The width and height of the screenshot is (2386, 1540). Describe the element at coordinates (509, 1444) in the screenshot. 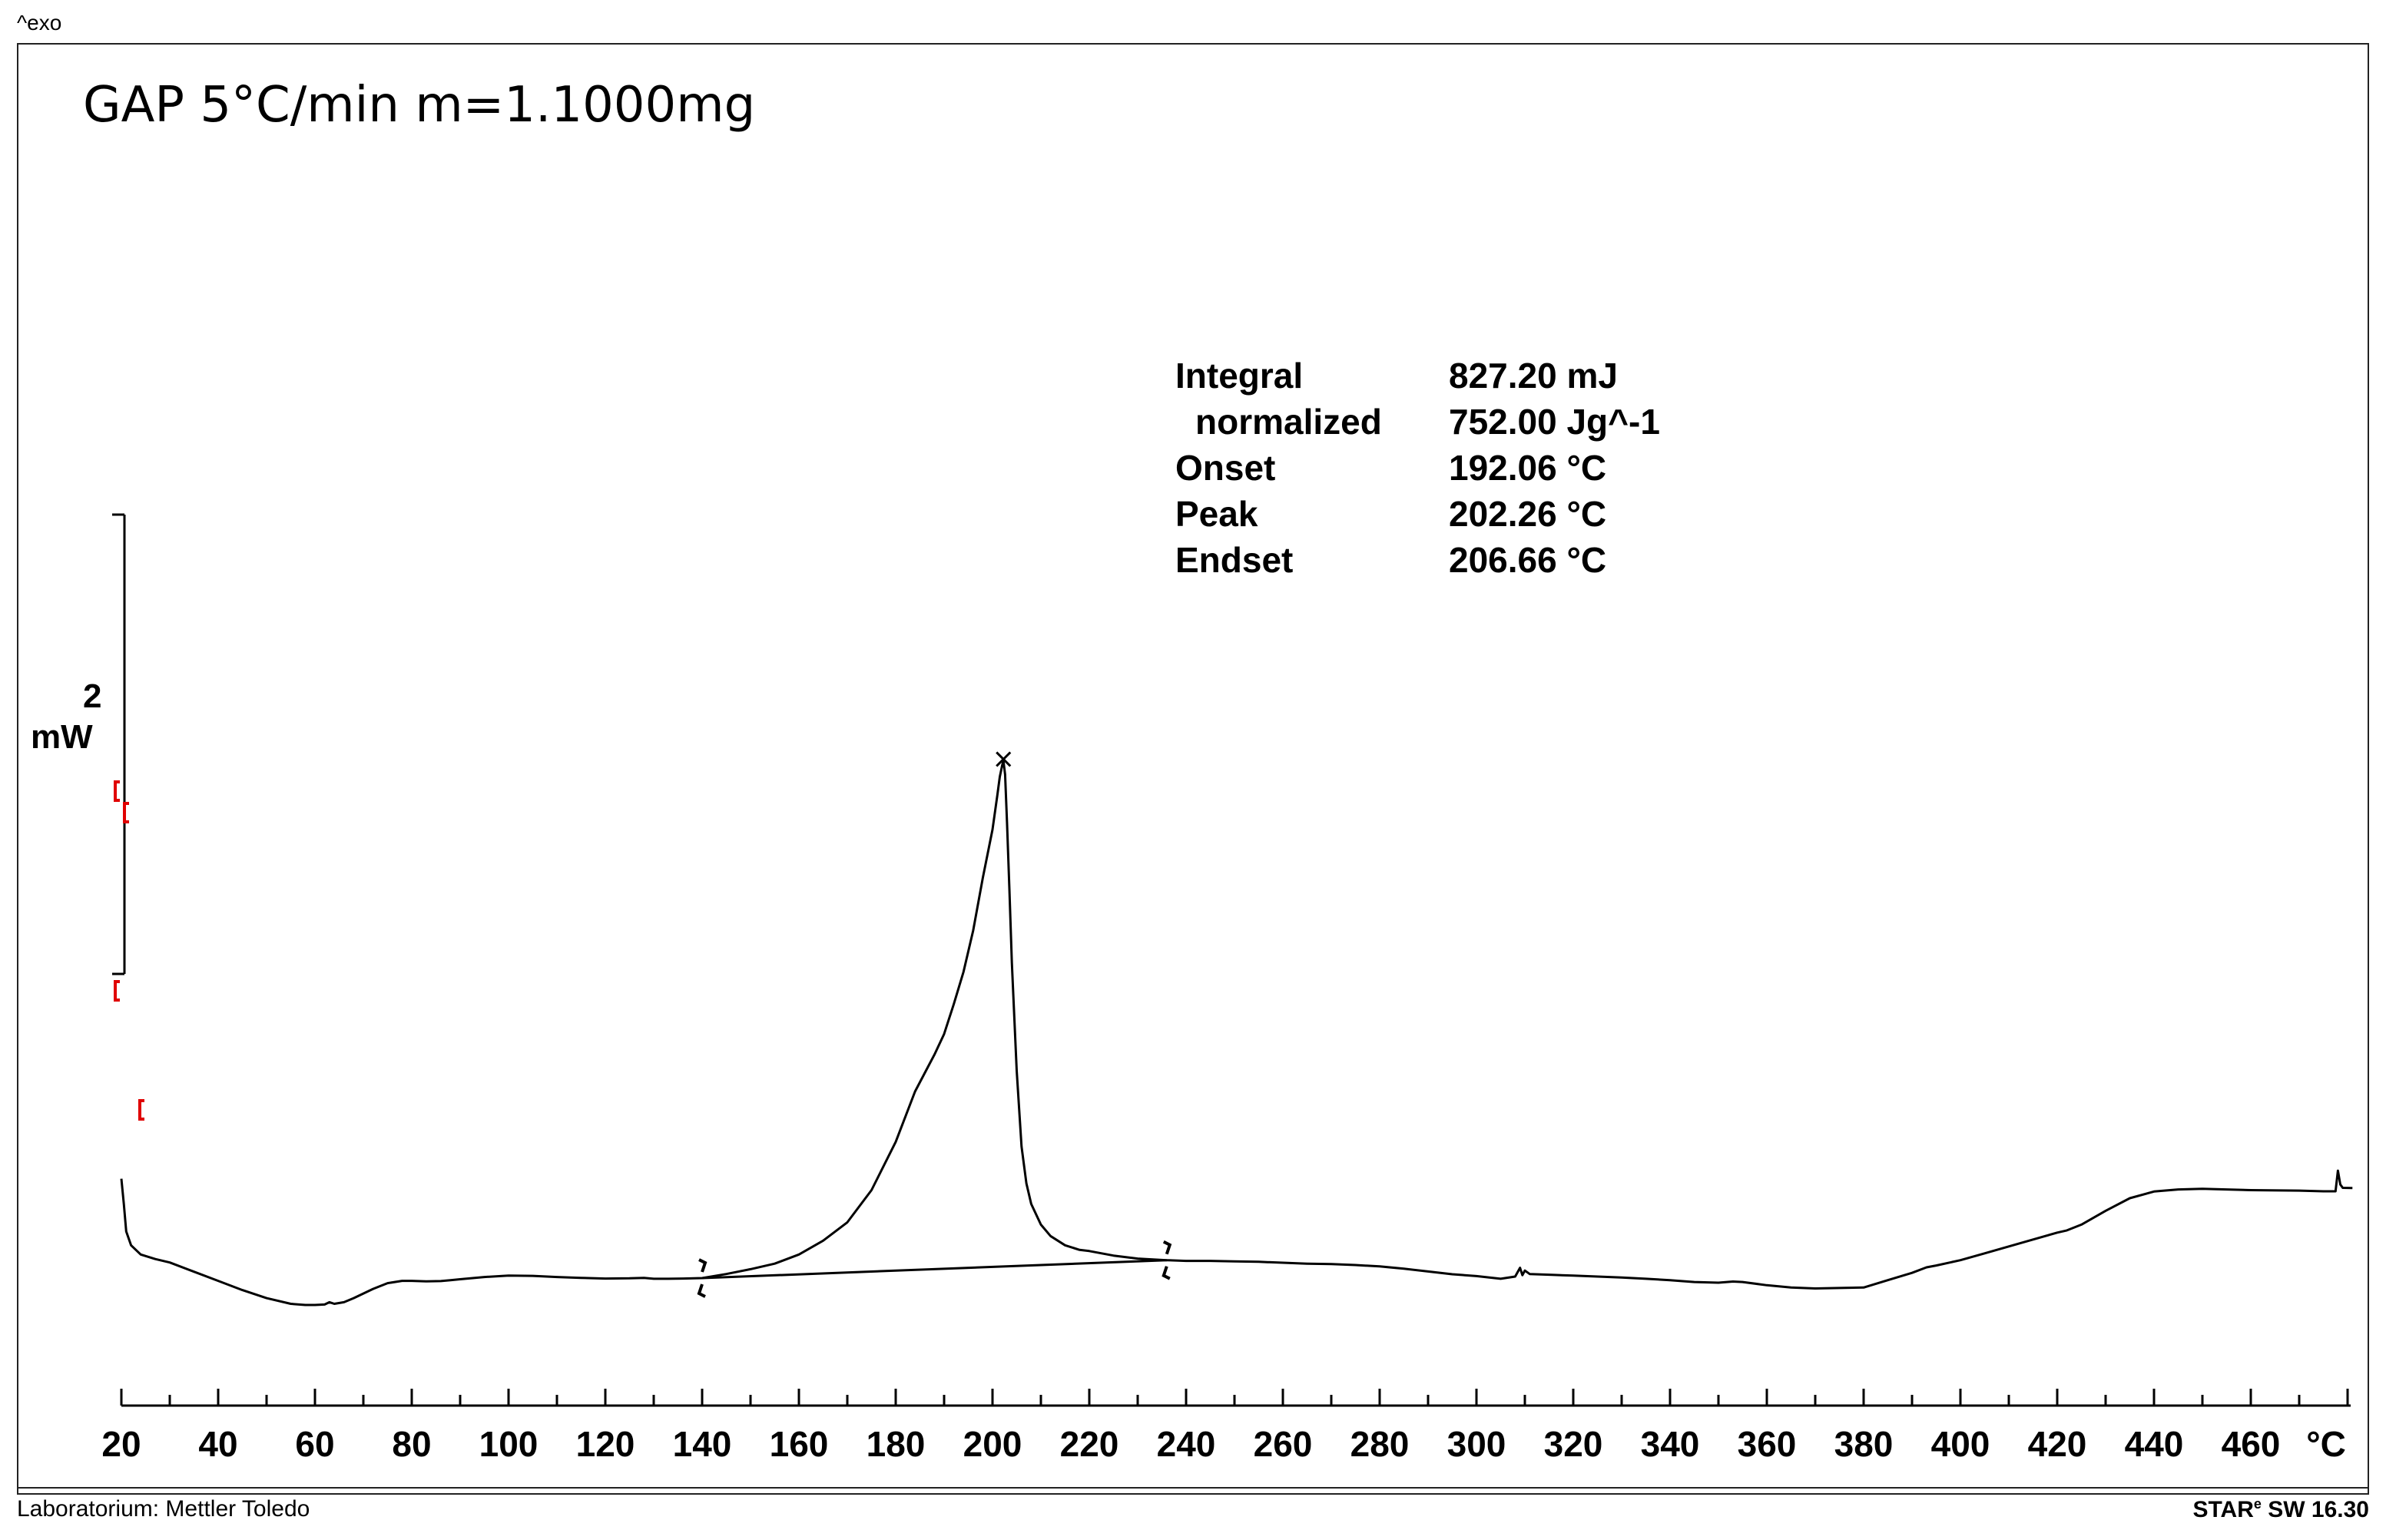

I see `x-tick-label: 100` at that location.